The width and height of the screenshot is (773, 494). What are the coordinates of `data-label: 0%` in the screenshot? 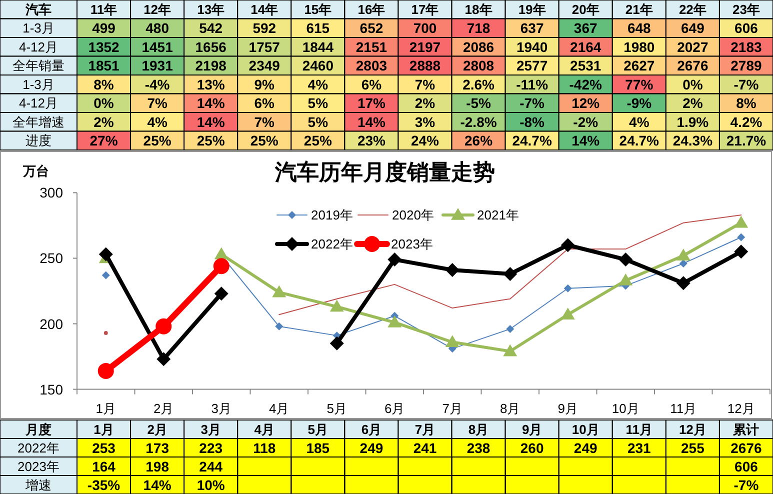 It's located at (693, 84).